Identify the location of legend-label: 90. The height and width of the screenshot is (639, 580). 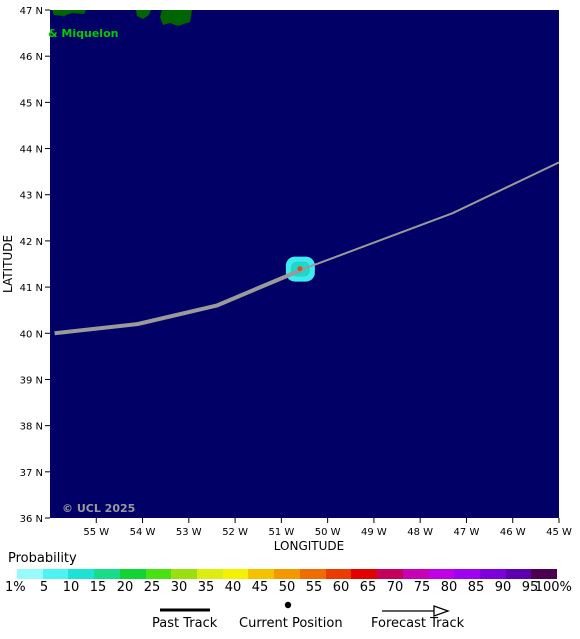
(503, 587).